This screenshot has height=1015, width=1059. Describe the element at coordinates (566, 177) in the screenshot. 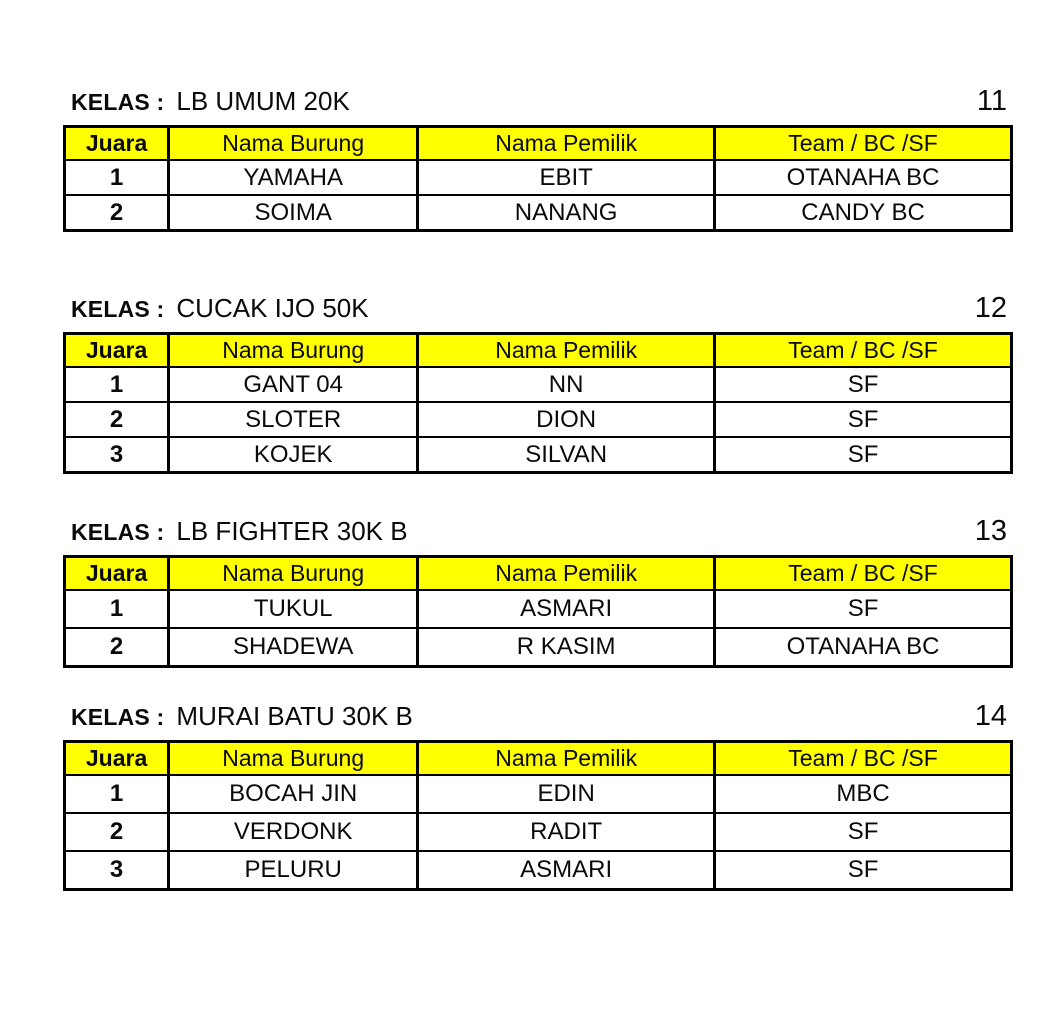

I see `cell-nama-pemilik: EBIT` at that location.